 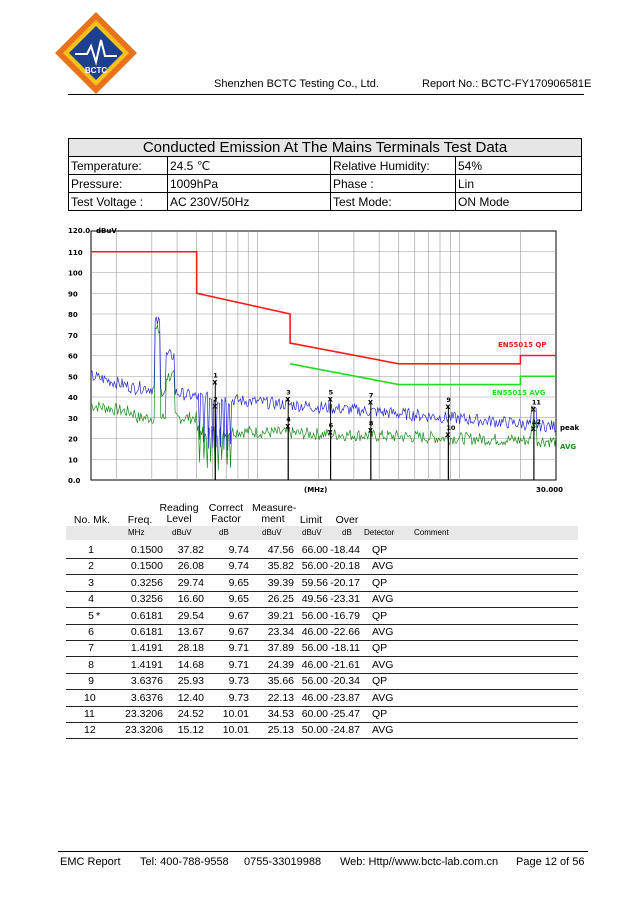 I want to click on cell-no: 4, so click(x=91, y=599).